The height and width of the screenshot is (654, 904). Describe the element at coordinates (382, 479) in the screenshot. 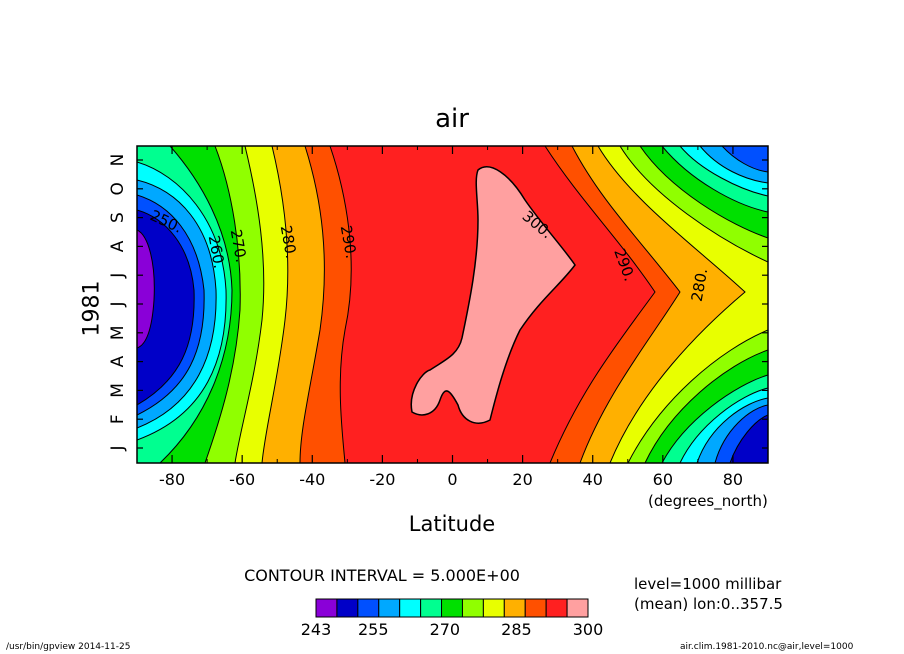

I see `x-tick-label: -20` at that location.